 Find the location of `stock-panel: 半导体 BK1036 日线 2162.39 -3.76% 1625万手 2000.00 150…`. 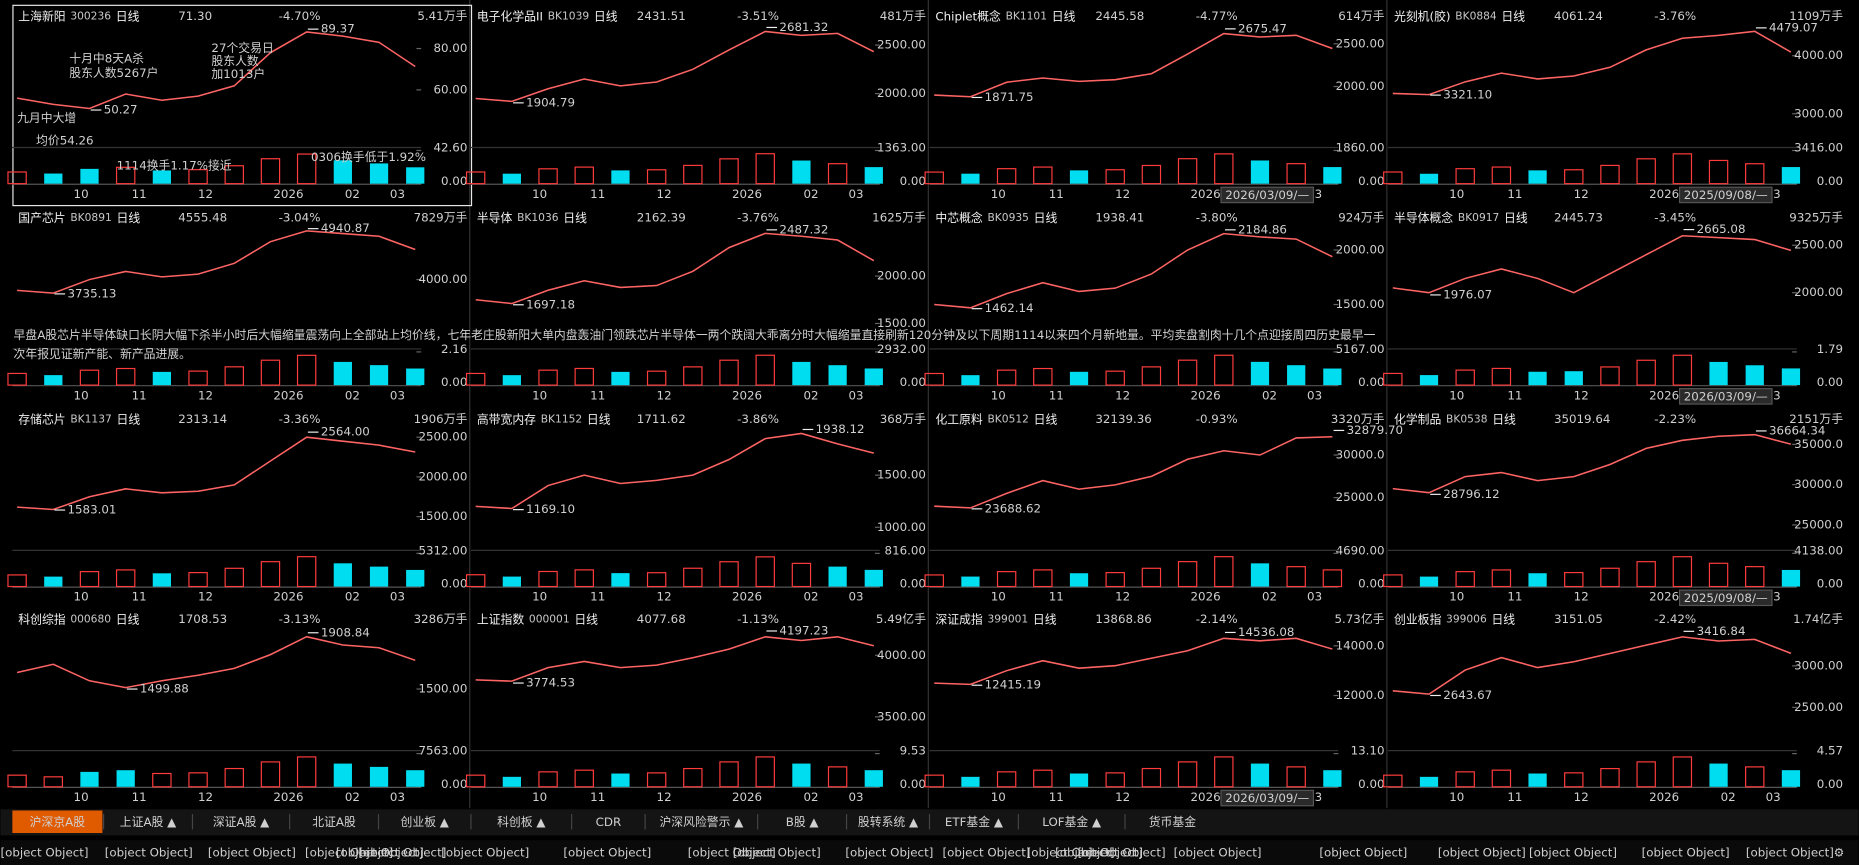

stock-panel: 半导体 BK1036 日线 2162.39 -3.76% 1625万手 2000.00 150… is located at coordinates (696, 307).